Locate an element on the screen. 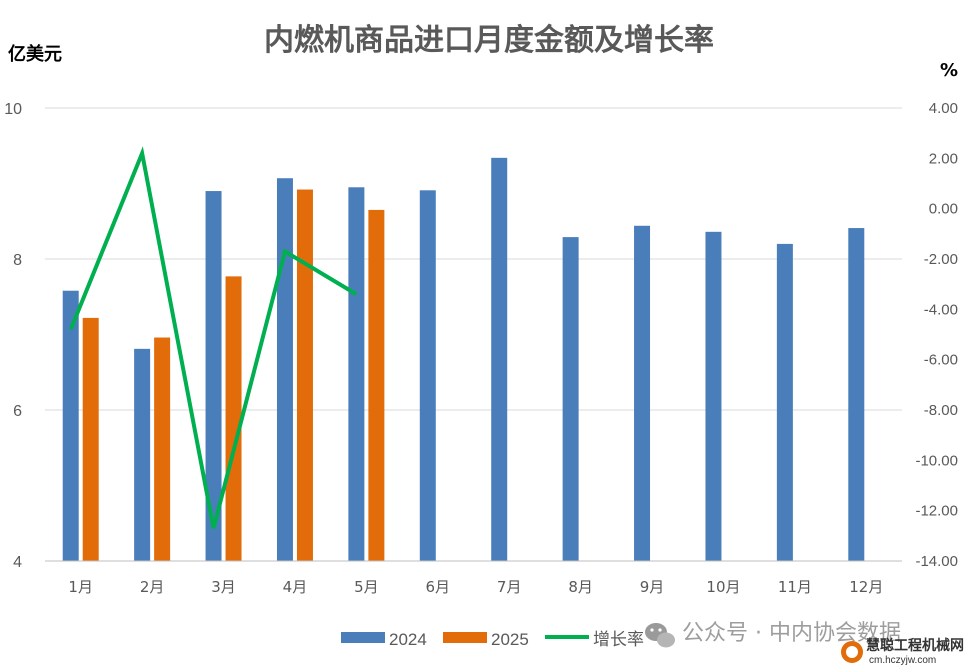  legend-swatch-2025 is located at coordinates (465, 637).